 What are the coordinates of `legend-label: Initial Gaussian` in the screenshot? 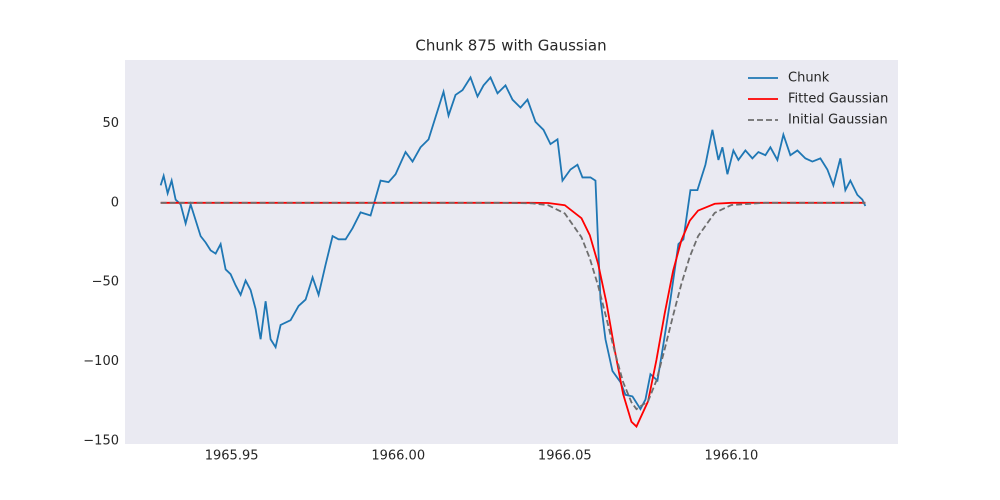 It's located at (838, 120).